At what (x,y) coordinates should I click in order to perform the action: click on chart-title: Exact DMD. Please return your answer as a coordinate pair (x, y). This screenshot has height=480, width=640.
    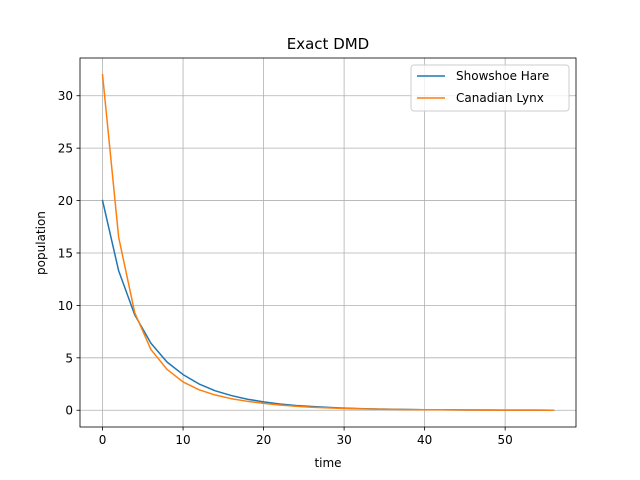
    Looking at the image, I should click on (328, 44).